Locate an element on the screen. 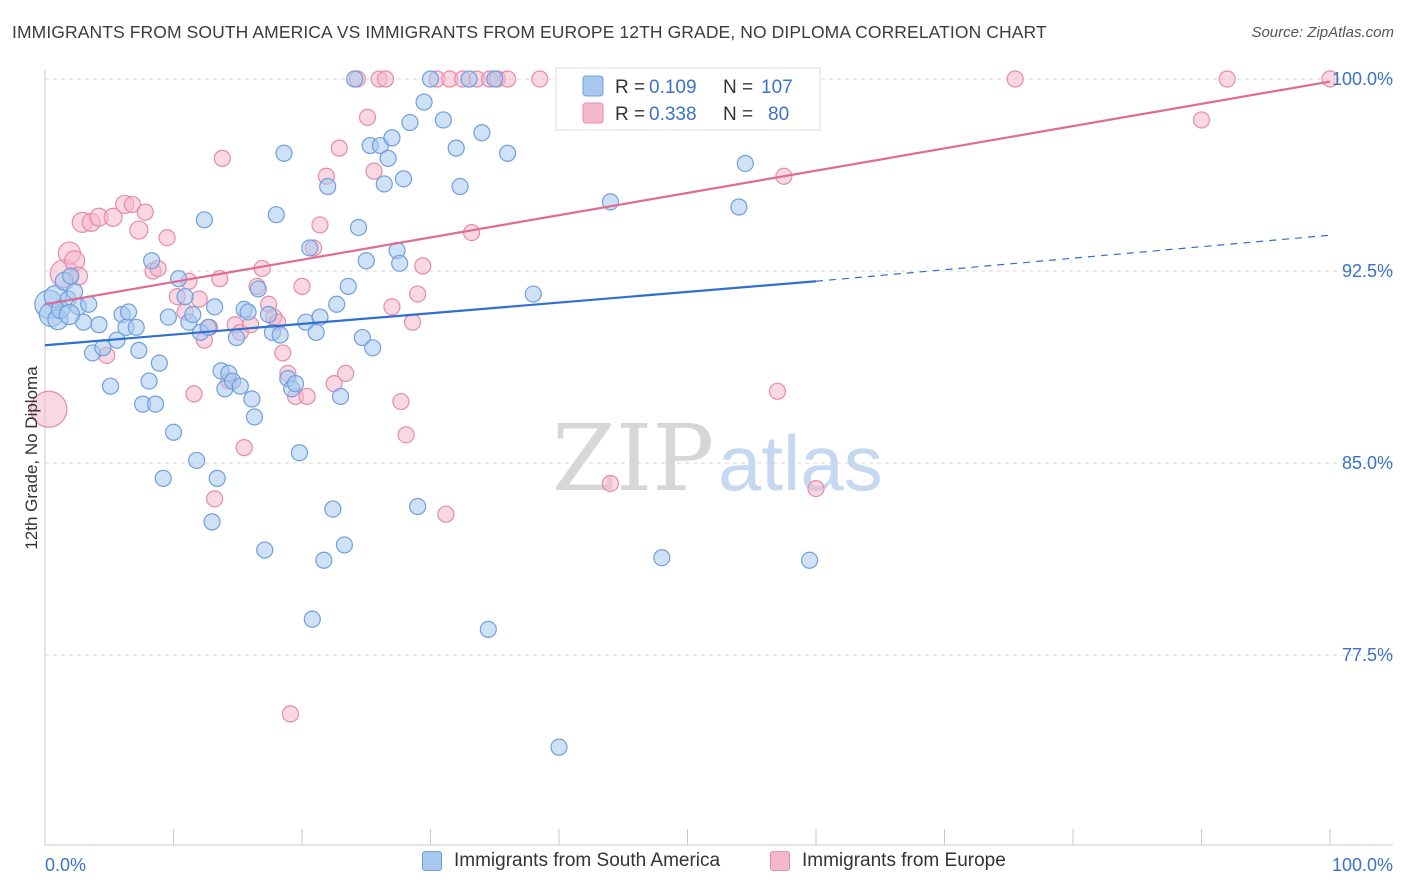 The width and height of the screenshot is (1406, 892). watermark-zip: ZIP is located at coordinates (633, 458).